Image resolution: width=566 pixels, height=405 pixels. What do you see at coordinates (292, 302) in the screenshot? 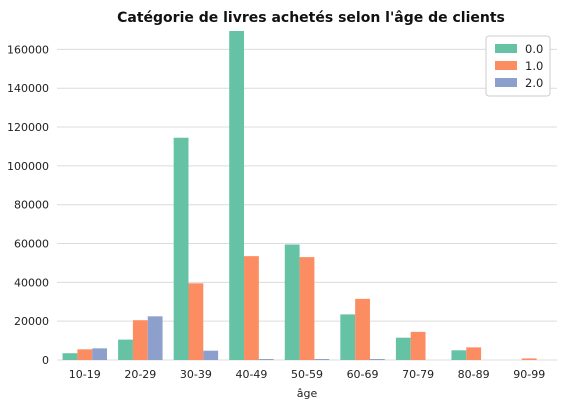
I see `bar-50-59-0.0` at bounding box center [292, 302].